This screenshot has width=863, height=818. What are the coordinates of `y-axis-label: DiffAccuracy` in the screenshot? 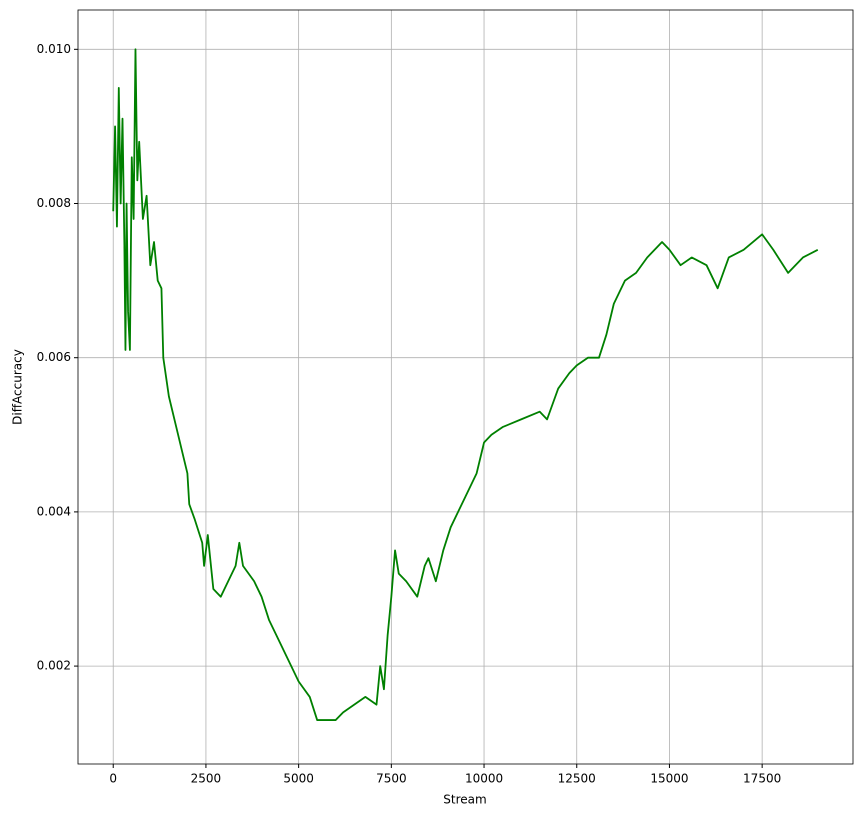 It's located at (18, 387).